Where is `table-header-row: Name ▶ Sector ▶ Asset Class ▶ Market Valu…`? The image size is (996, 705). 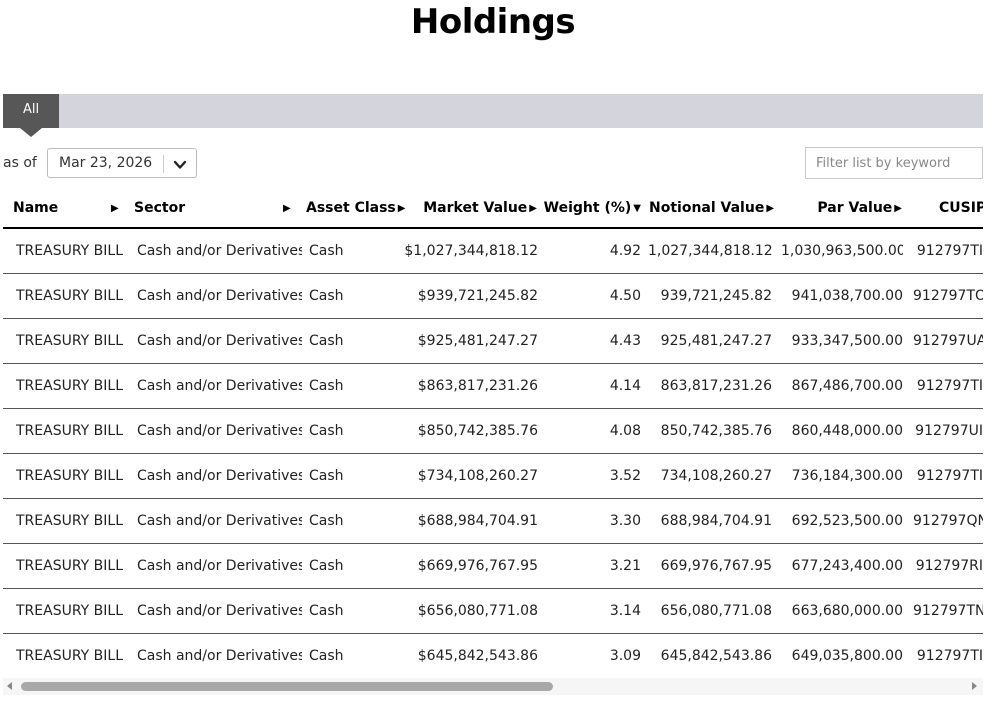 table-header-row: Name ▶ Sector ▶ Asset Class ▶ Market Valu… is located at coordinates (493, 209).